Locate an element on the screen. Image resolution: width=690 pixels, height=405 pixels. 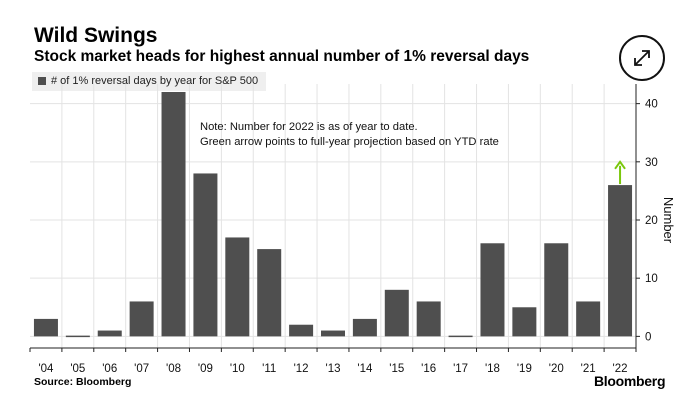
x-tick-label: '18 is located at coordinates (492, 369).